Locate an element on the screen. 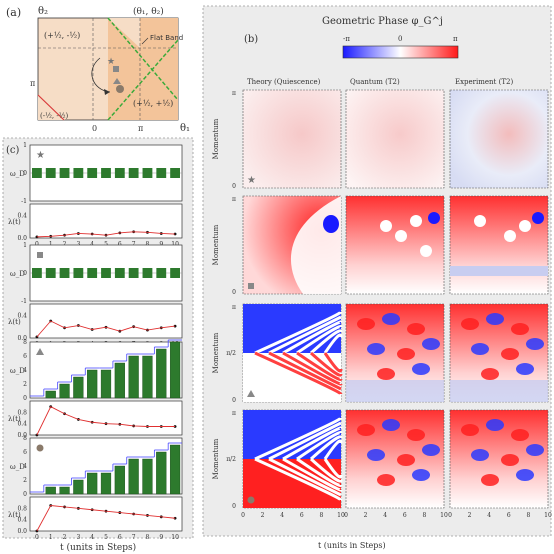 The width and height of the screenshot is (554, 554). x-tick: 1 is located at coordinates (51, 537).